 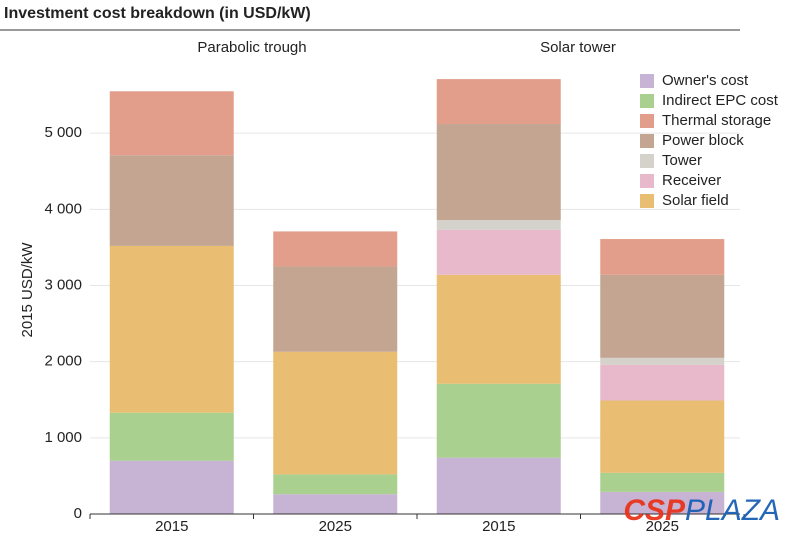 What do you see at coordinates (63, 132) in the screenshot?
I see `y-tick-label: 5 000` at bounding box center [63, 132].